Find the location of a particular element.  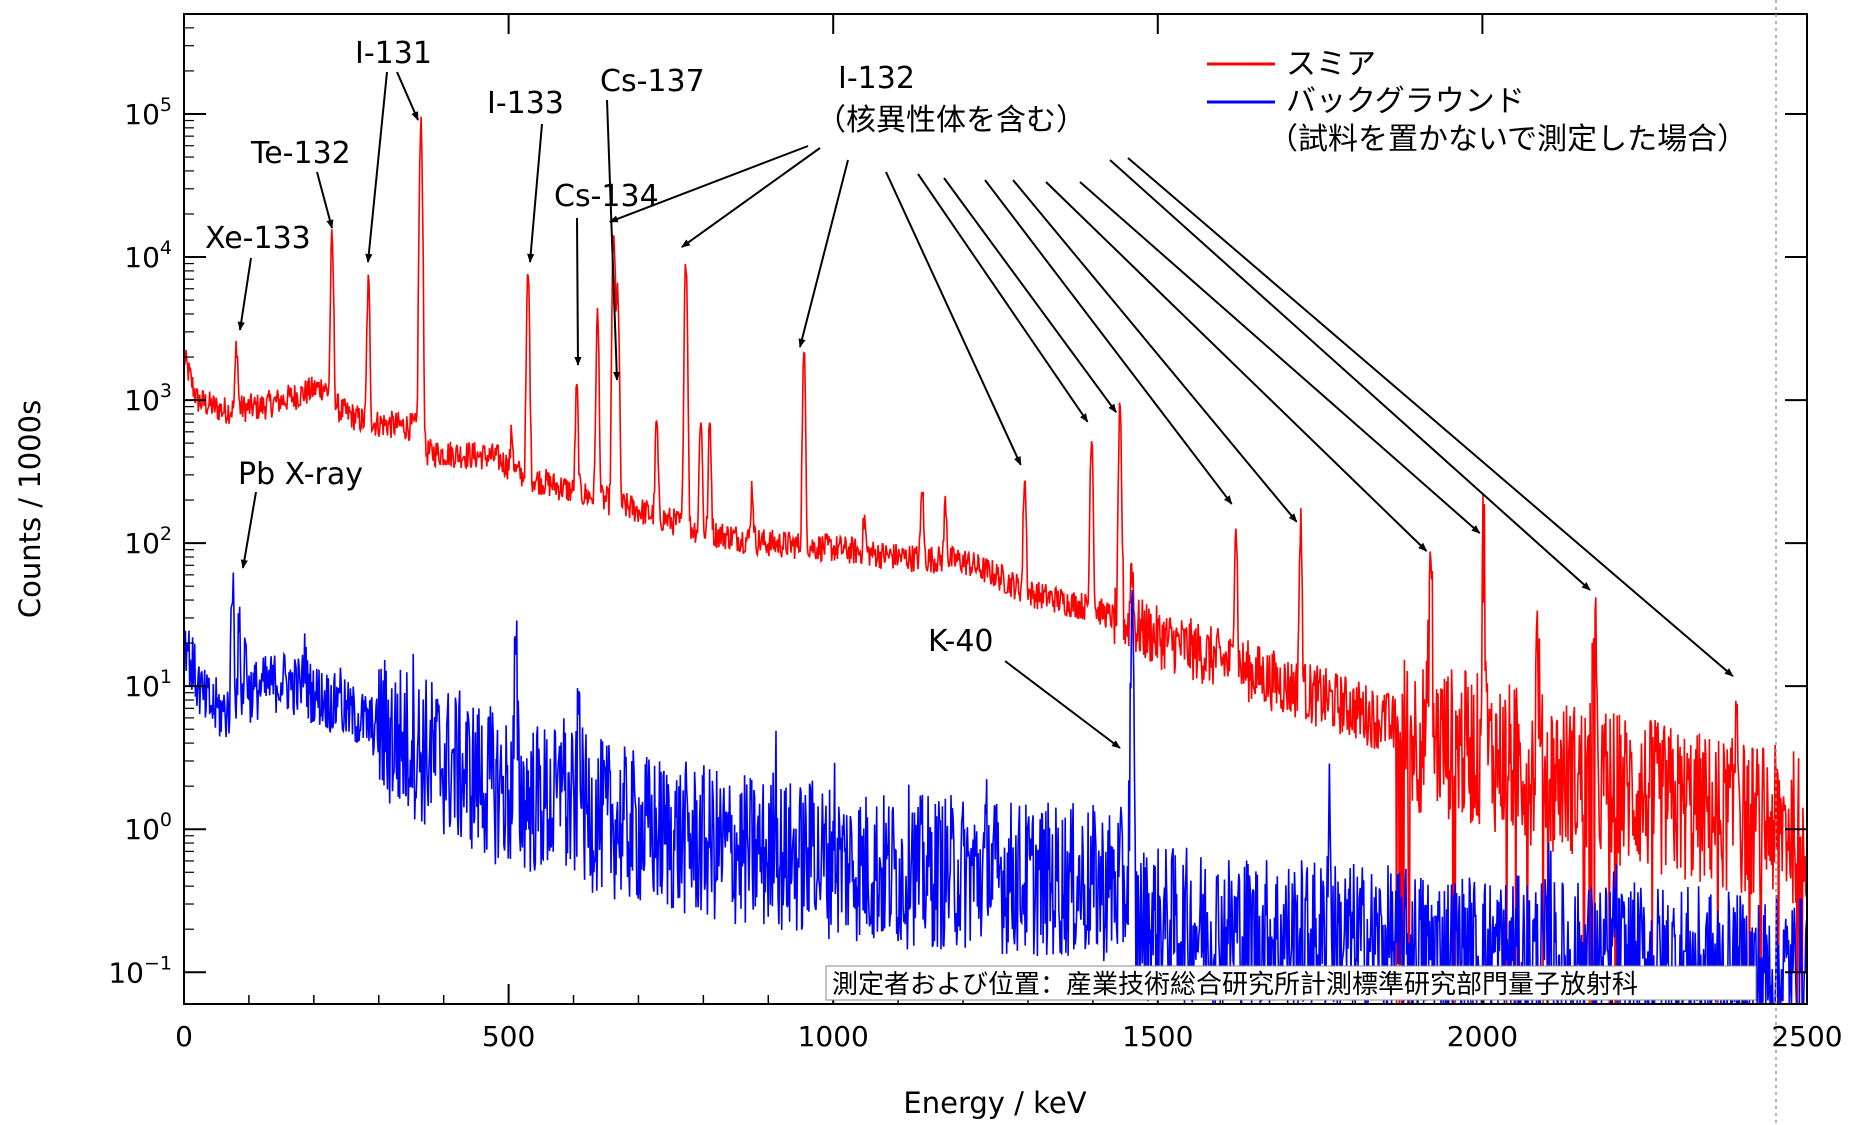

y-axis-title: Counts / 1000s is located at coordinates (30, 509).